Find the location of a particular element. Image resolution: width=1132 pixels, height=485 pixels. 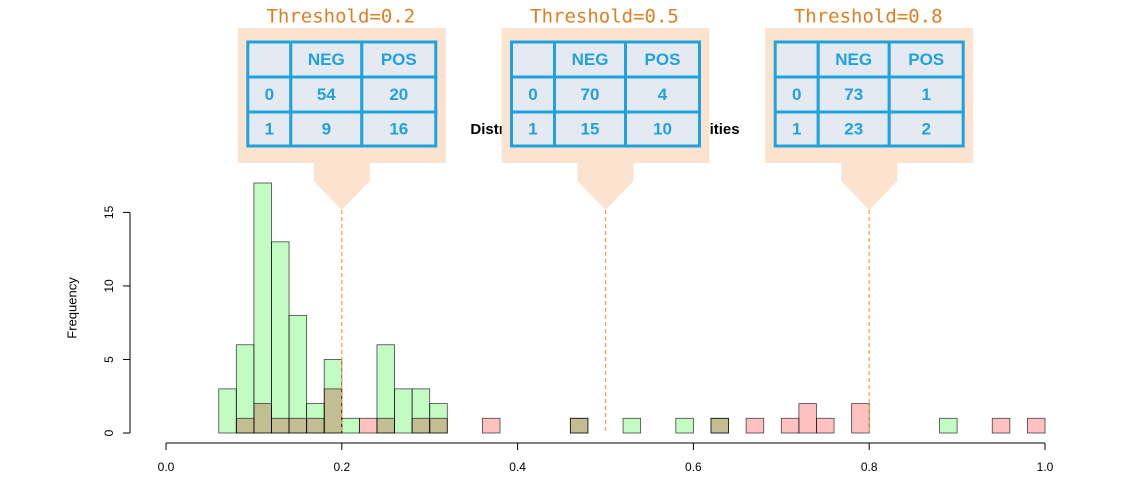

table-value: 2 is located at coordinates (925, 128).